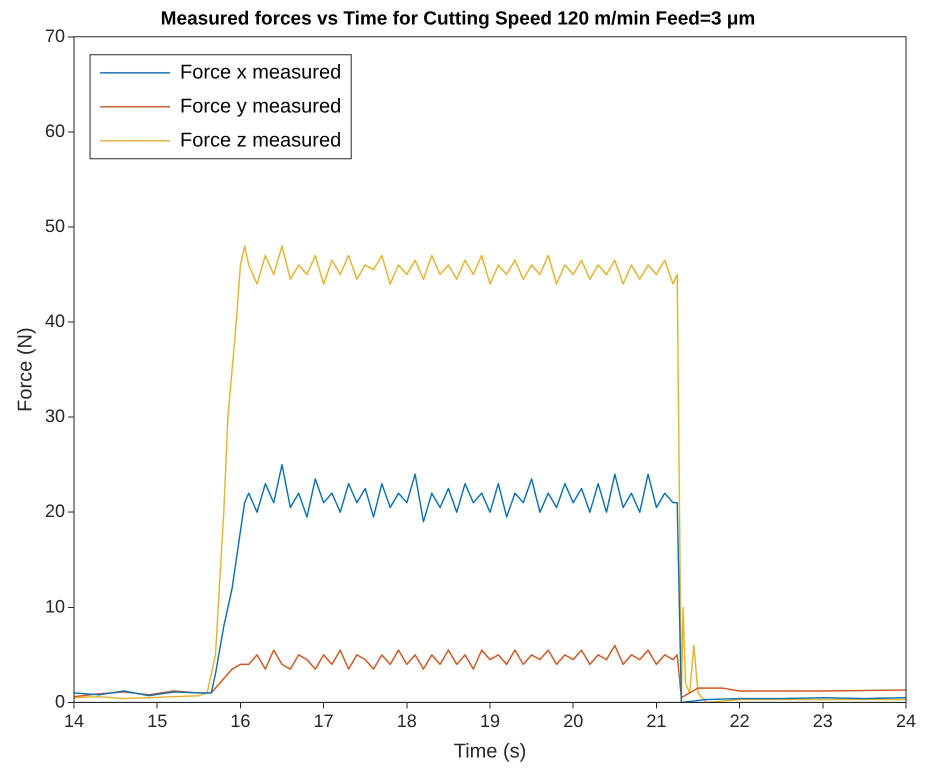  What do you see at coordinates (822, 721) in the screenshot?
I see `x-tick-label: 23` at bounding box center [822, 721].